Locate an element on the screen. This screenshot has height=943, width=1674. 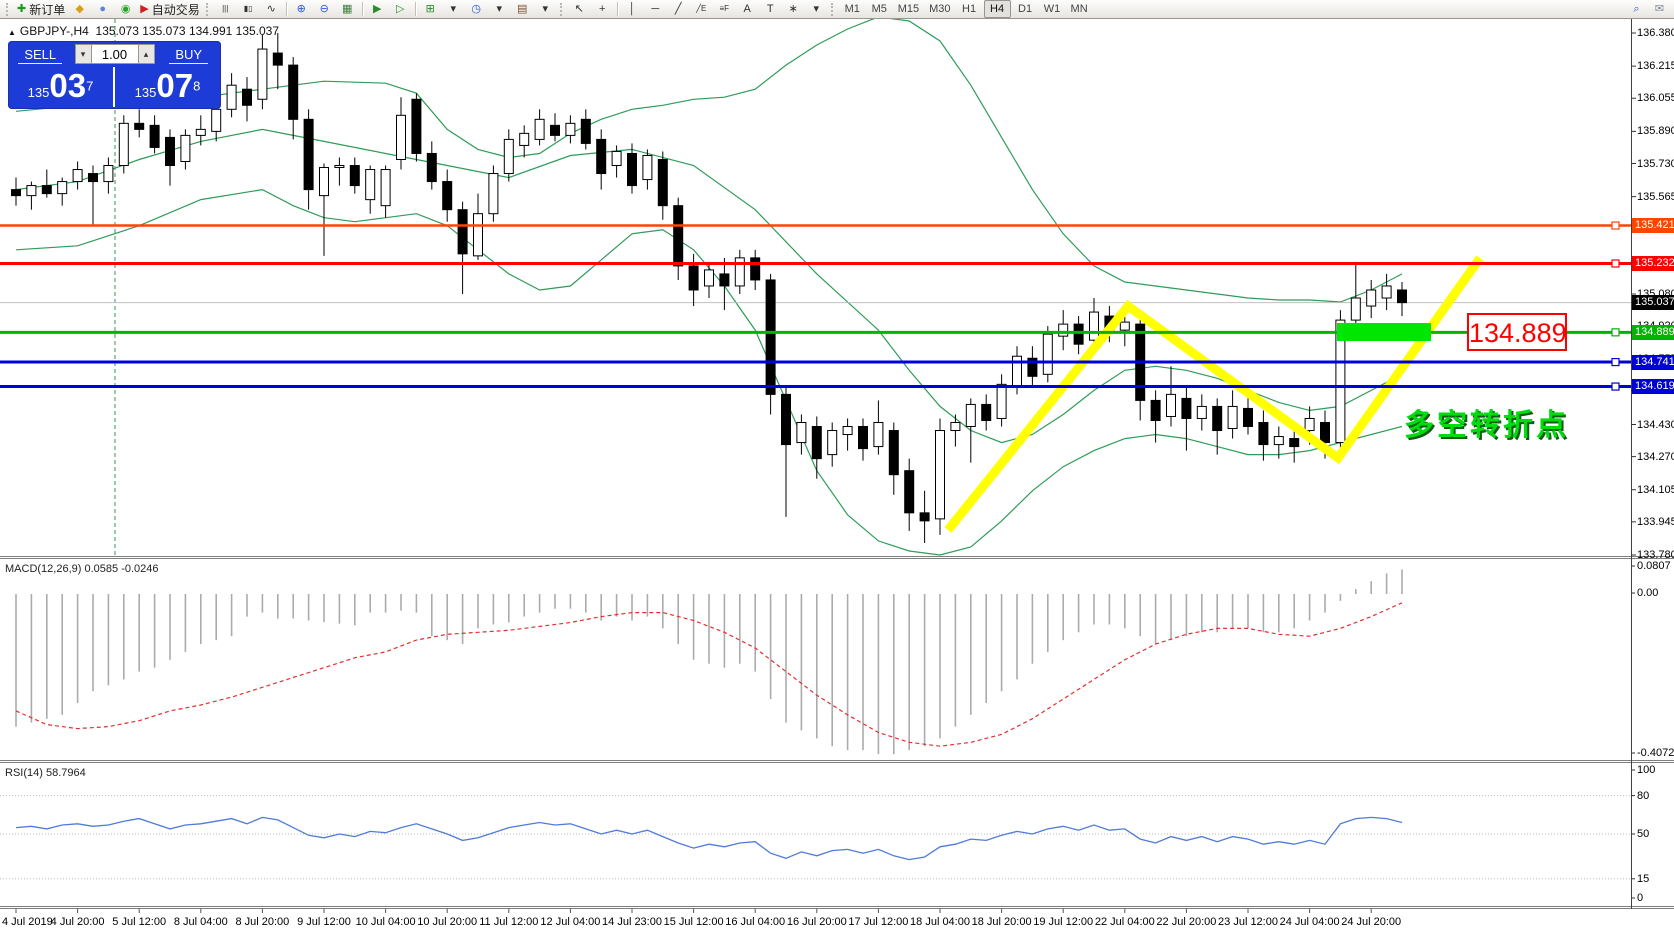
indicators-button: ⊞ is located at coordinates (430, 9).